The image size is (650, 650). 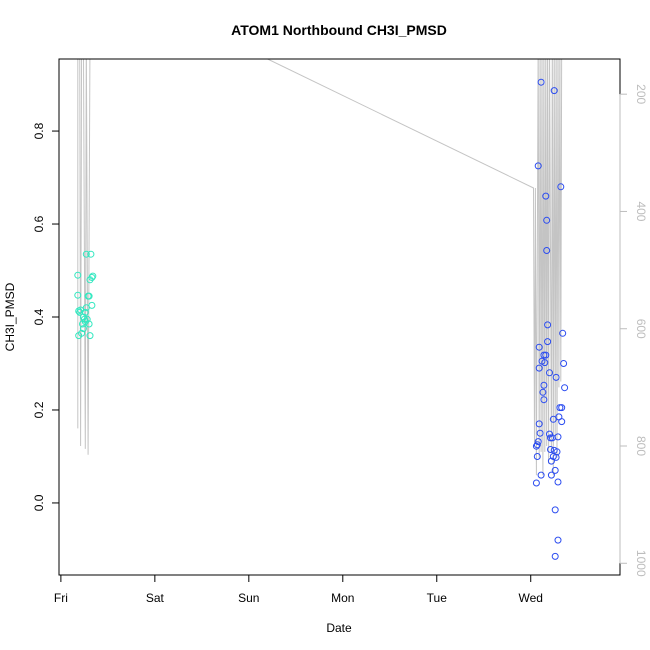 I want to click on chart-title: ATOM1 Northbound CH3I_PMSD, so click(x=339, y=30).